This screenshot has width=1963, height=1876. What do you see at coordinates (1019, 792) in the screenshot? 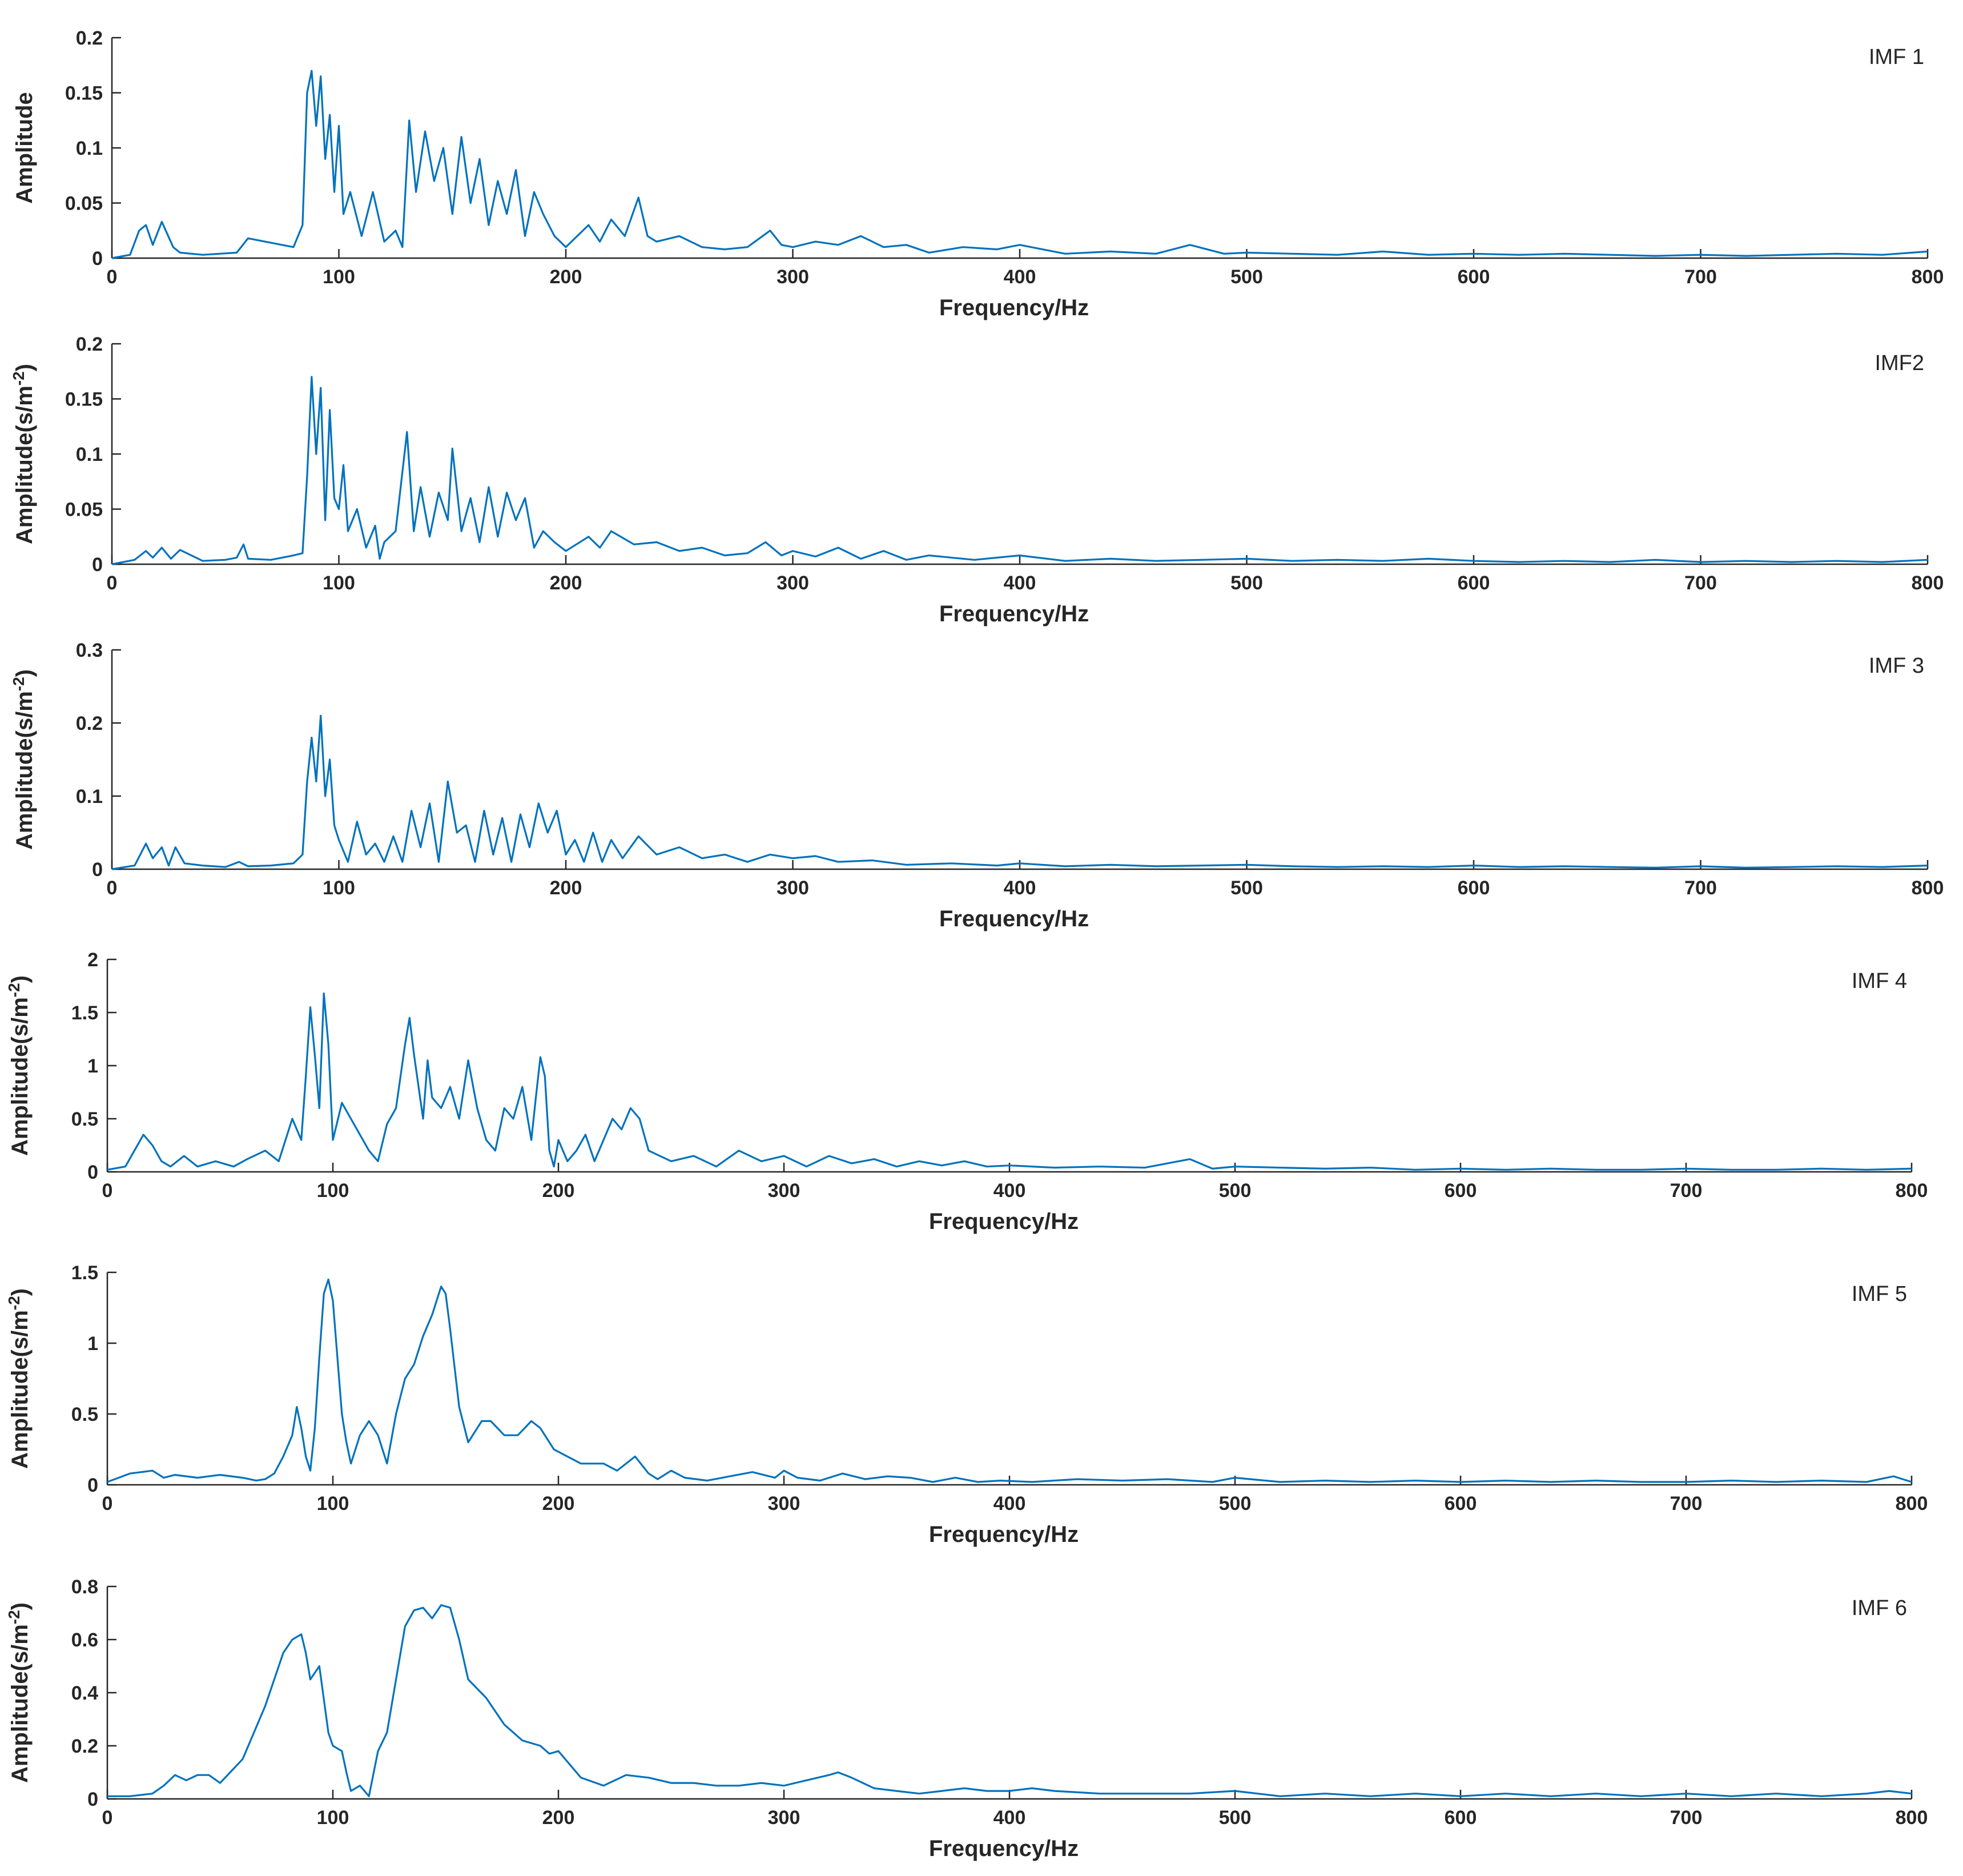
I see `series-line-imf3` at bounding box center [1019, 792].